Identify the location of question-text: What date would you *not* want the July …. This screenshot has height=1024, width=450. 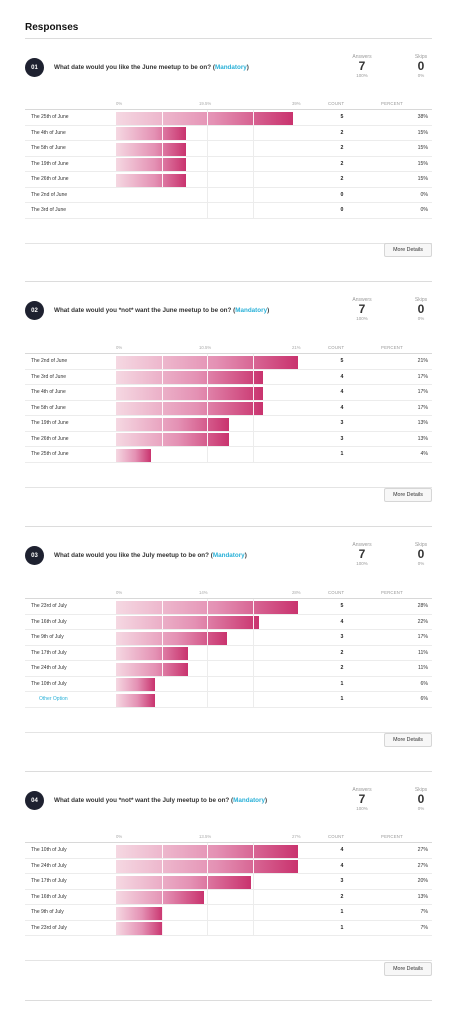
(160, 800).